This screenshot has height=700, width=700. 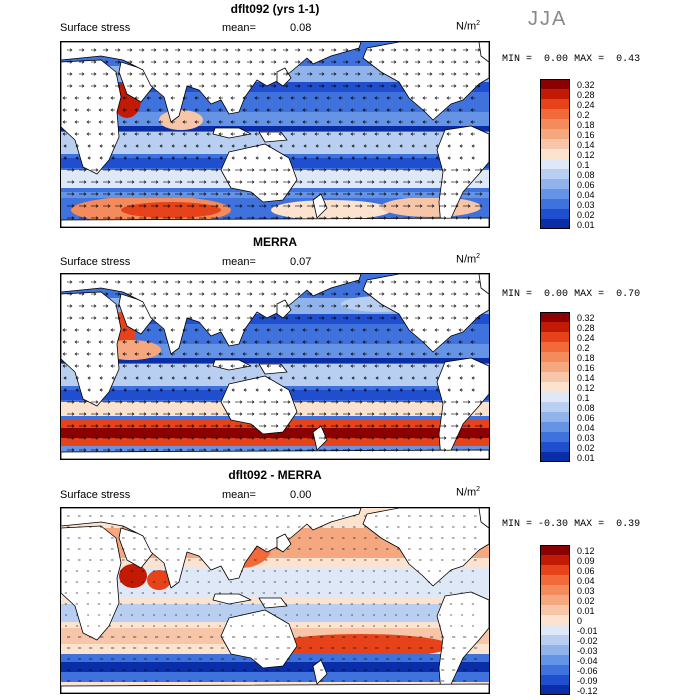 What do you see at coordinates (133, 576) in the screenshot?
I see `field-arabian-positive` at bounding box center [133, 576].